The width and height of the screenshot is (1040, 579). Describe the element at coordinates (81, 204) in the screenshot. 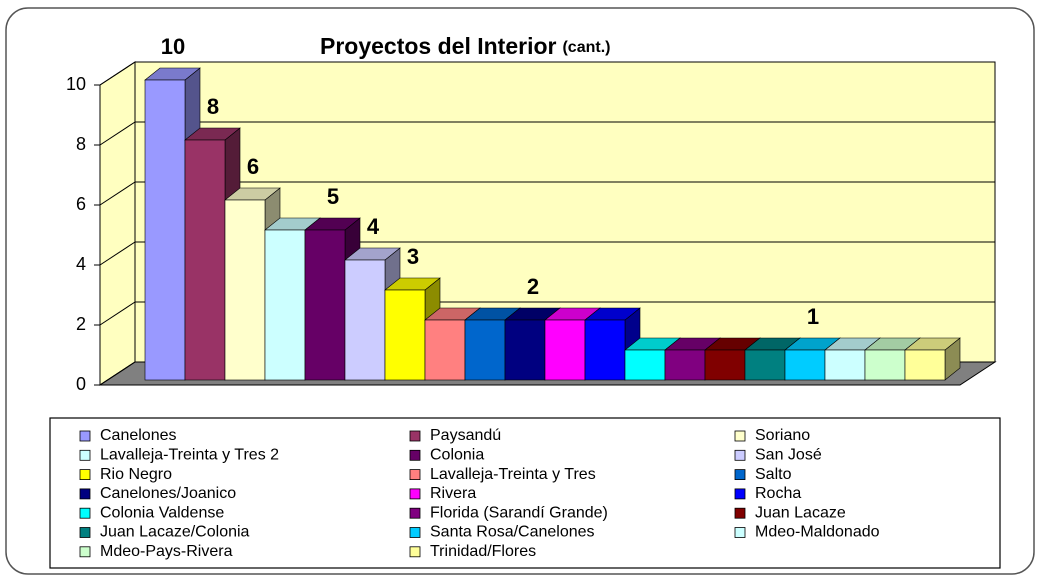

I see `y-tick-label: 6` at that location.